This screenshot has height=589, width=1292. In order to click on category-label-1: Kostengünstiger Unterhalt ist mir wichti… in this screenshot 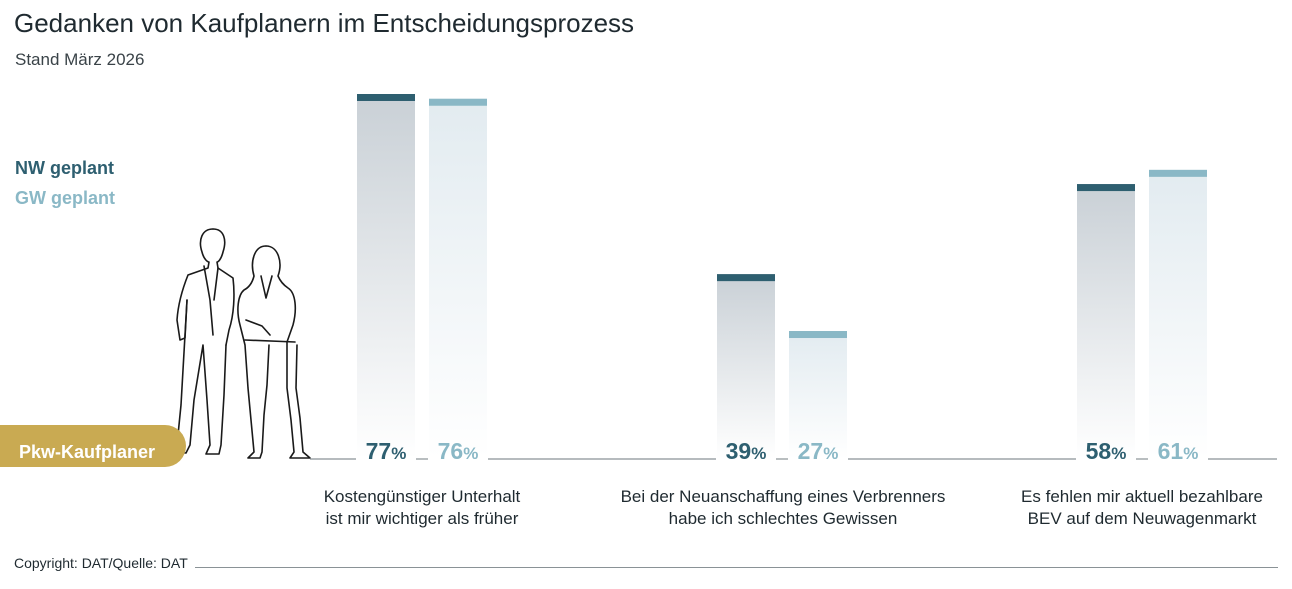, I will do `click(422, 508)`.